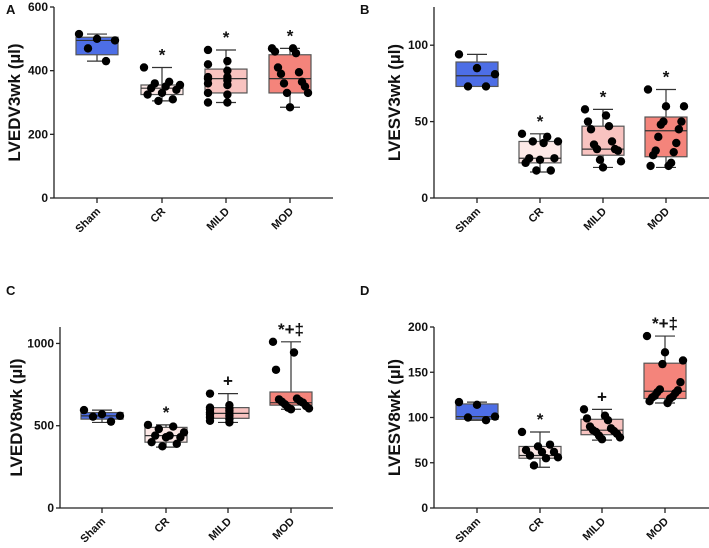  What do you see at coordinates (595, 530) in the screenshot?
I see `x-tick-label: MILD` at bounding box center [595, 530].